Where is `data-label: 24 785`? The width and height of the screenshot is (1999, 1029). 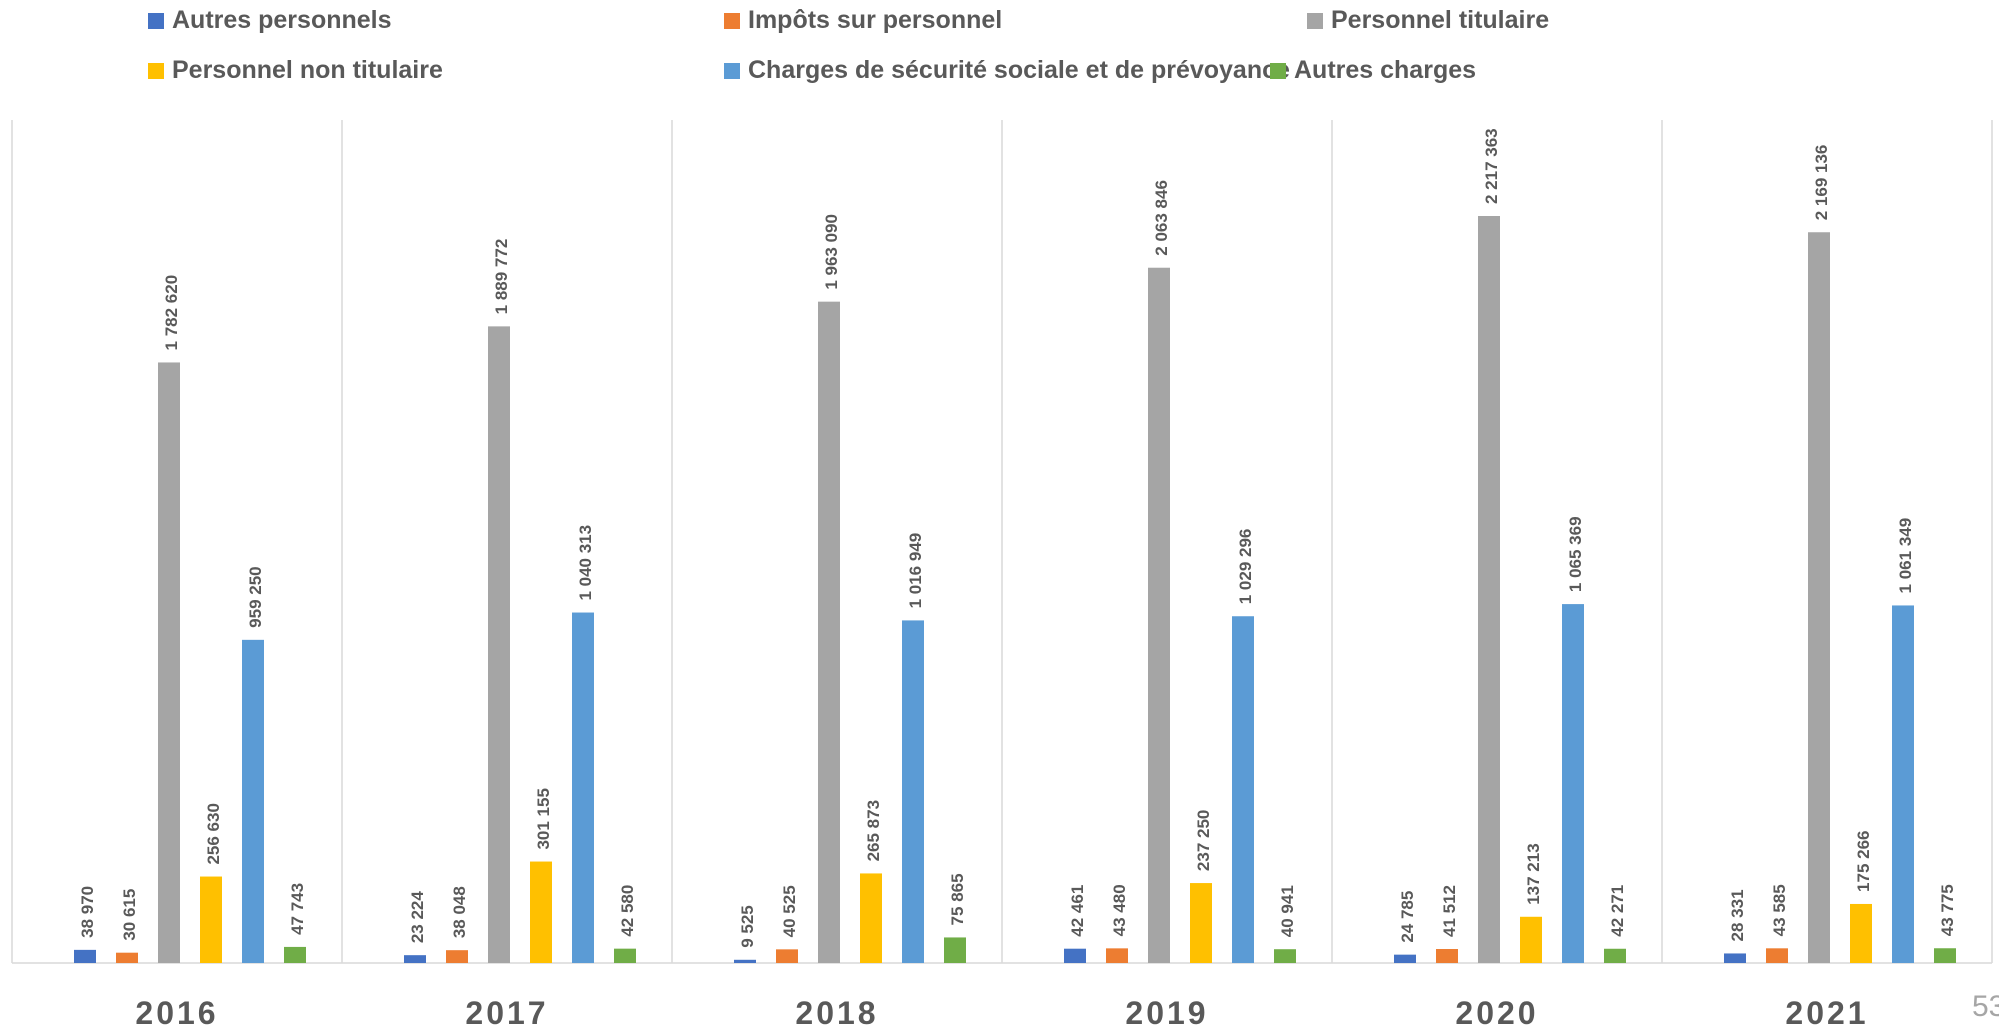
data-label: 24 785 is located at coordinates (1407, 917).